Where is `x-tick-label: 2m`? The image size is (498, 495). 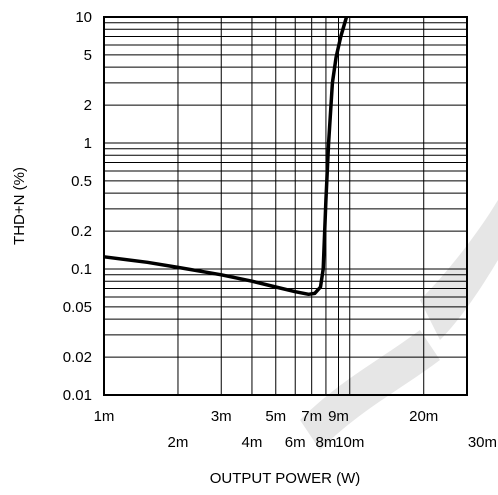
x-tick-label: 2m is located at coordinates (178, 442).